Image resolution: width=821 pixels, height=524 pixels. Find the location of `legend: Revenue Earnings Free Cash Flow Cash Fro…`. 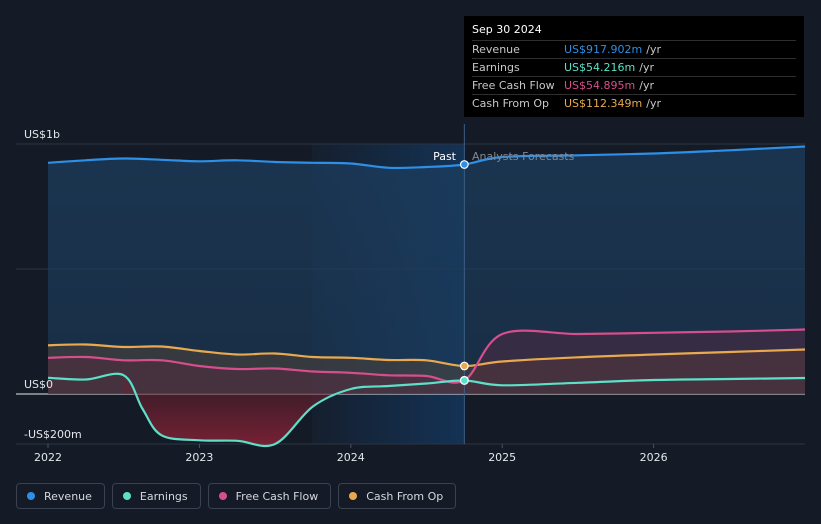

legend: Revenue Earnings Free Cash Flow Cash Fro… is located at coordinates (236, 496).